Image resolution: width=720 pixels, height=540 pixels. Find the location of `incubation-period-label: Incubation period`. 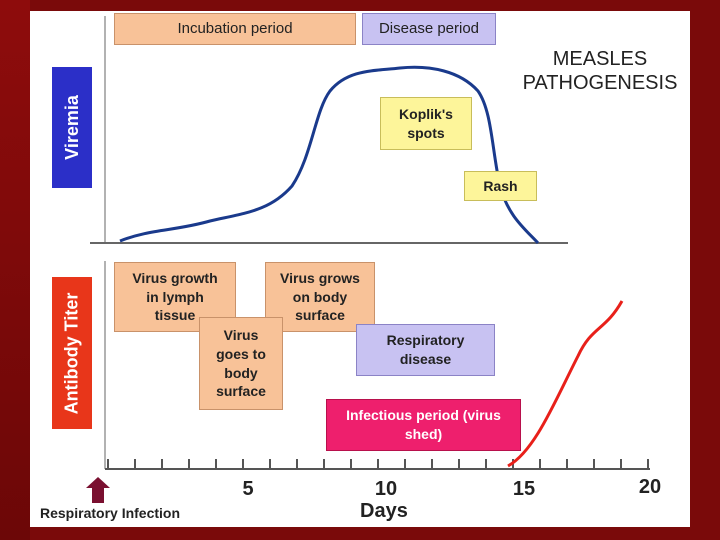

incubation-period-label: Incubation period is located at coordinates (235, 28).